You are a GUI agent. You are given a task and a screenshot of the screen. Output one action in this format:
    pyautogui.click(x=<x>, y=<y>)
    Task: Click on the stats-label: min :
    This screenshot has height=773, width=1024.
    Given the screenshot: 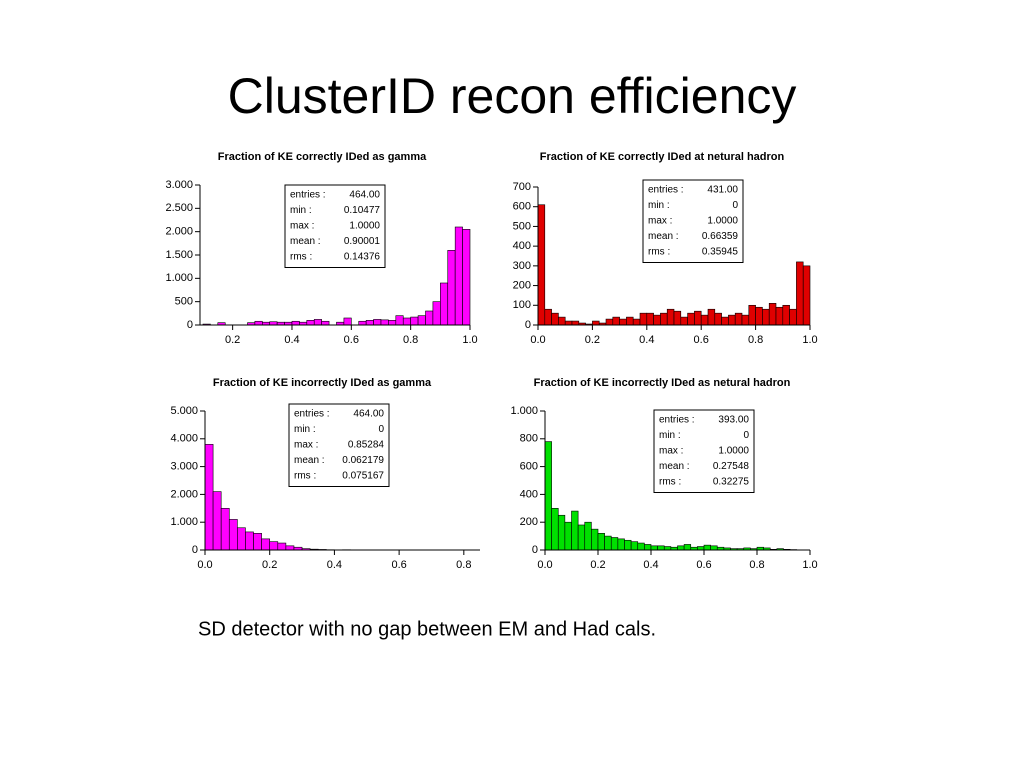 What is the action you would take?
    pyautogui.click(x=659, y=205)
    